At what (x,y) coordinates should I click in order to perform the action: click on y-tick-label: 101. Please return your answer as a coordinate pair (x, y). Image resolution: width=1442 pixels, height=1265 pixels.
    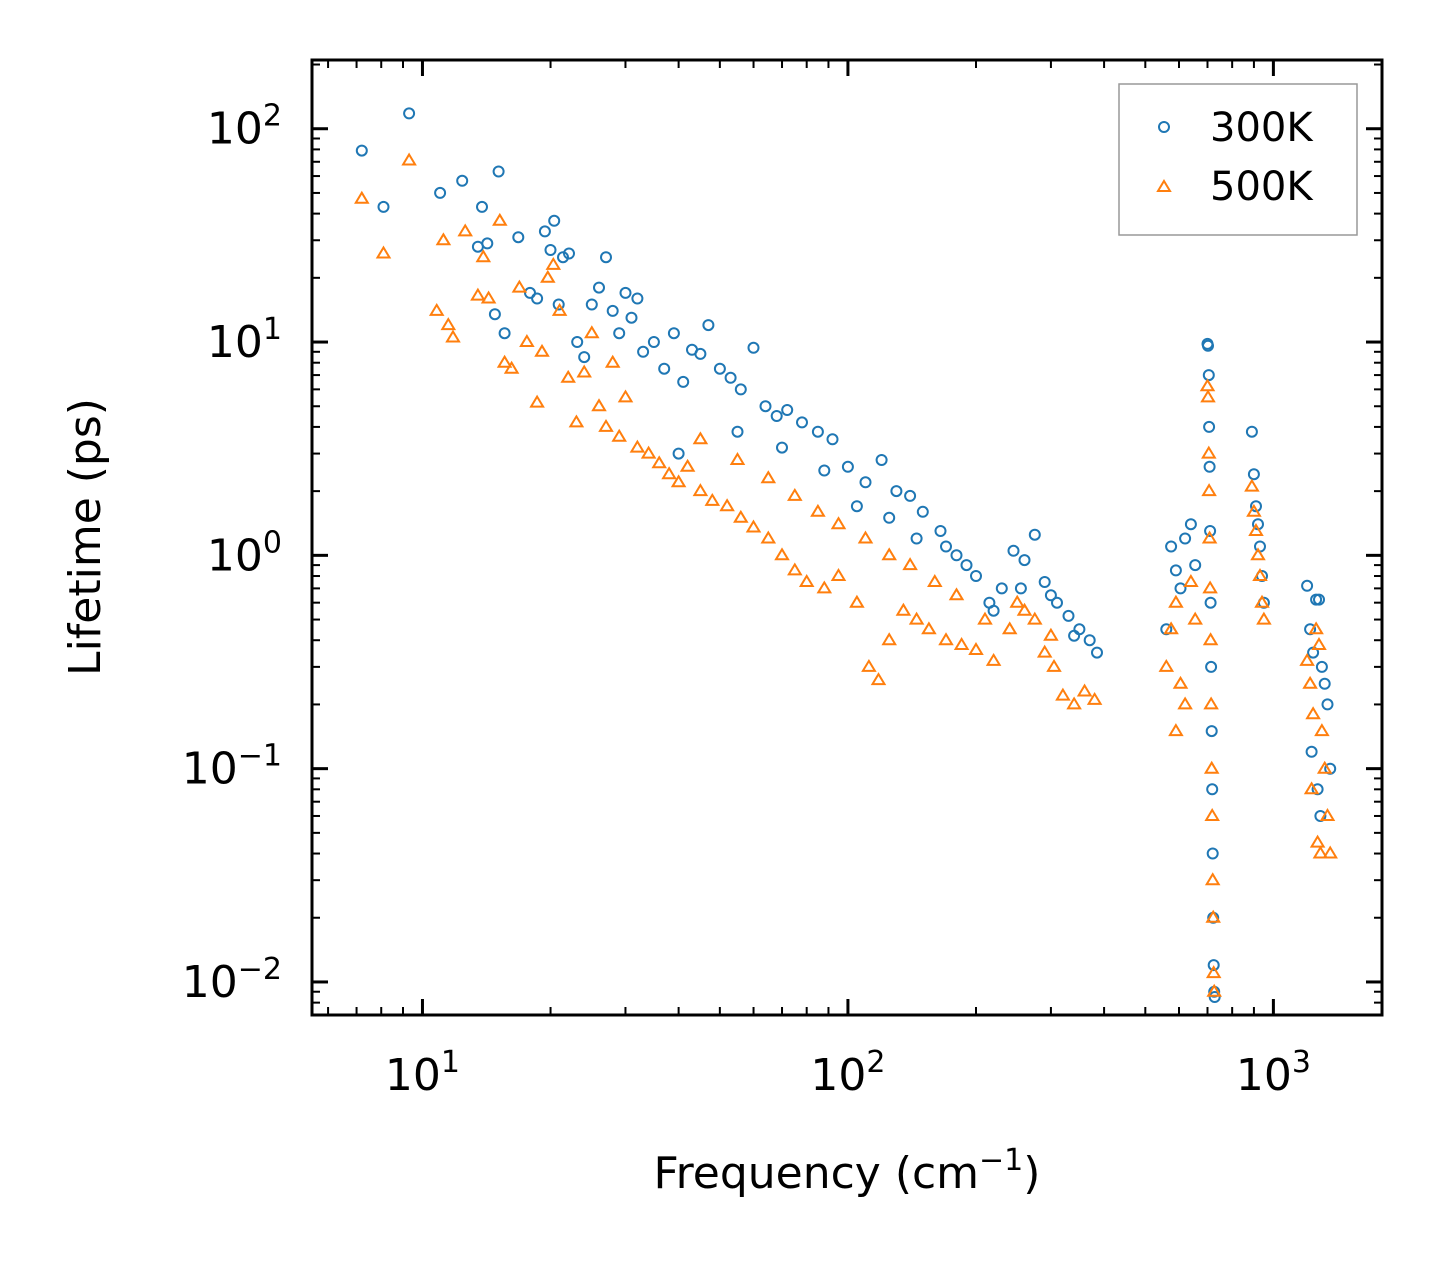
    Looking at the image, I should click on (244, 340).